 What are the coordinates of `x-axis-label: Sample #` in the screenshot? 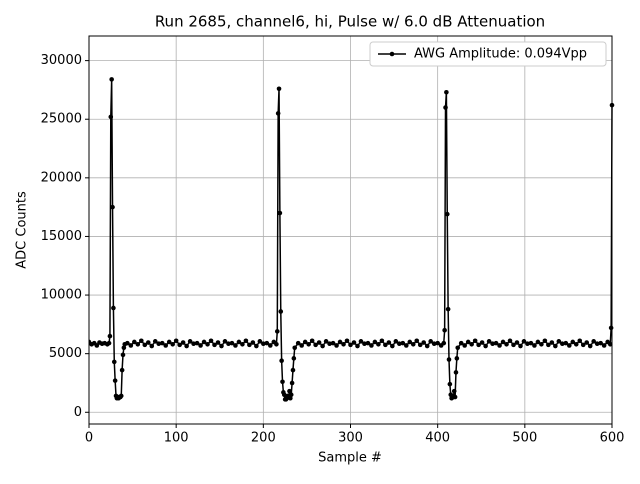 It's located at (350, 458).